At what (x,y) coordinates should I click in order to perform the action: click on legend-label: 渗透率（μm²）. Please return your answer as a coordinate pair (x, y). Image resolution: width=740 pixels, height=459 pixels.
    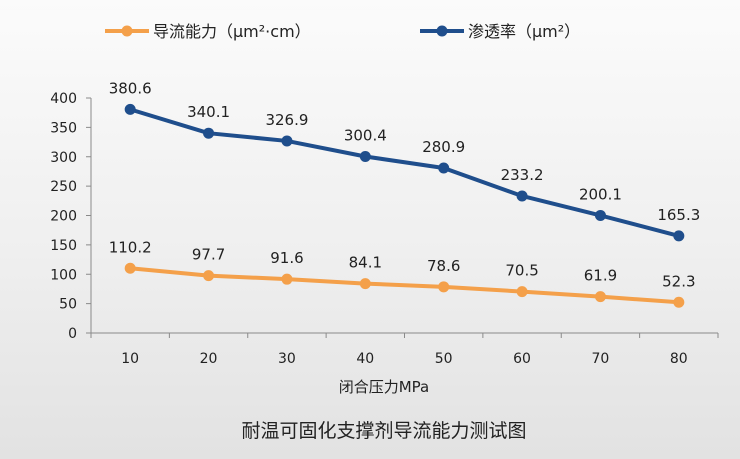
    Looking at the image, I should click on (524, 31).